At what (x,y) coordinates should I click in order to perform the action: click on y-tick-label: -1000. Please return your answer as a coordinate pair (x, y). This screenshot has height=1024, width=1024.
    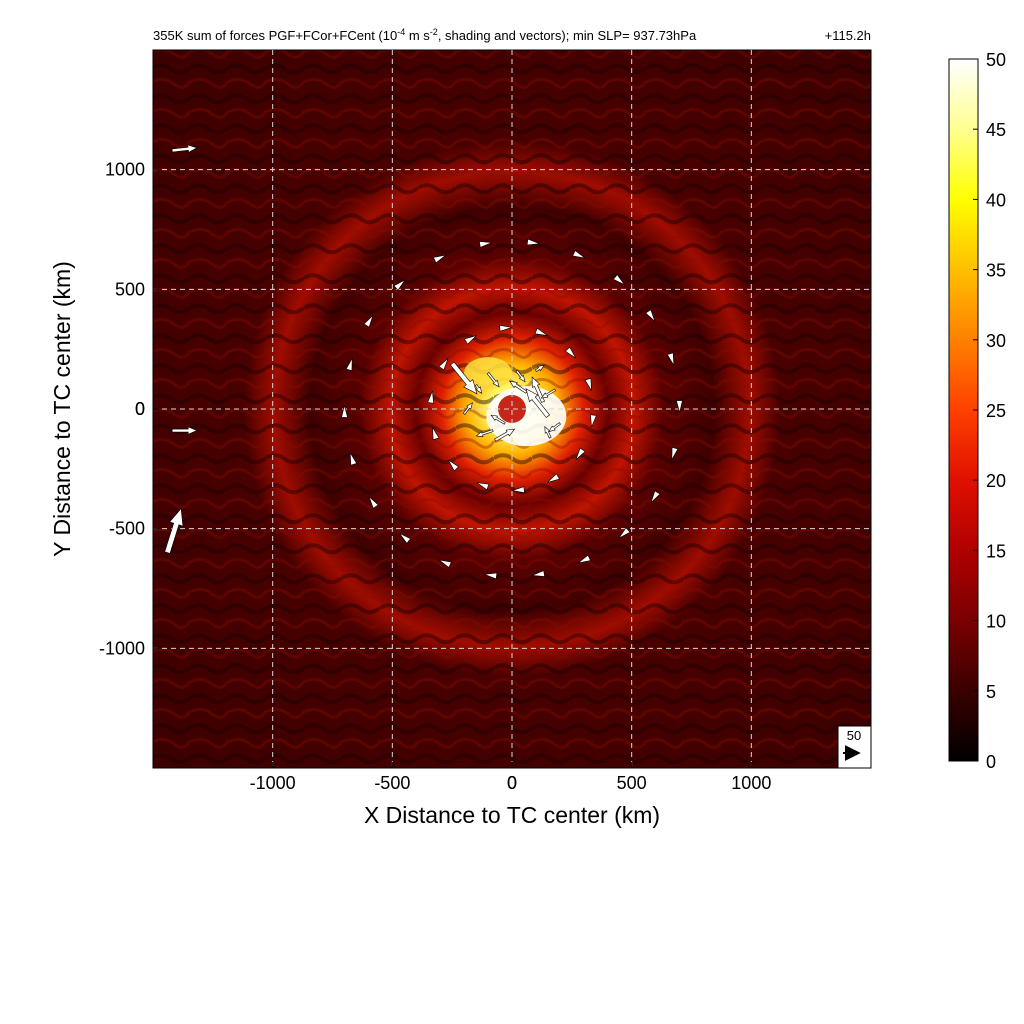
    Looking at the image, I should click on (122, 648).